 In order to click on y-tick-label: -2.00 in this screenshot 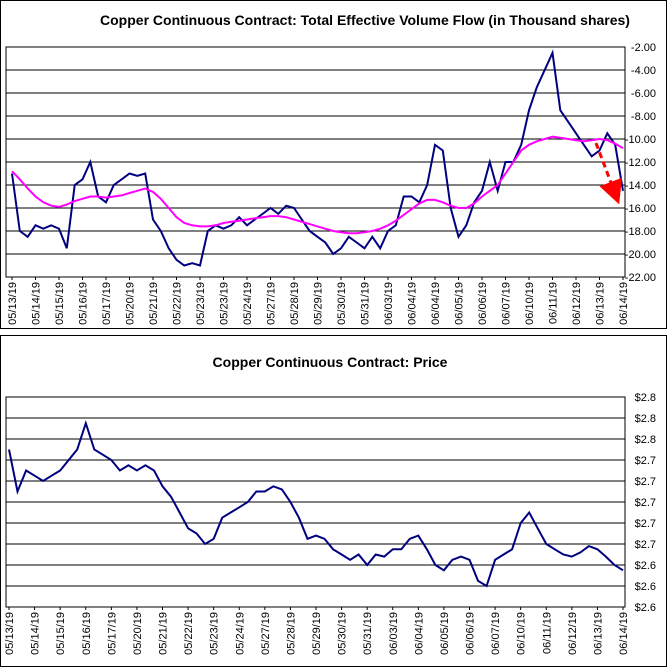, I will do `click(643, 48)`.